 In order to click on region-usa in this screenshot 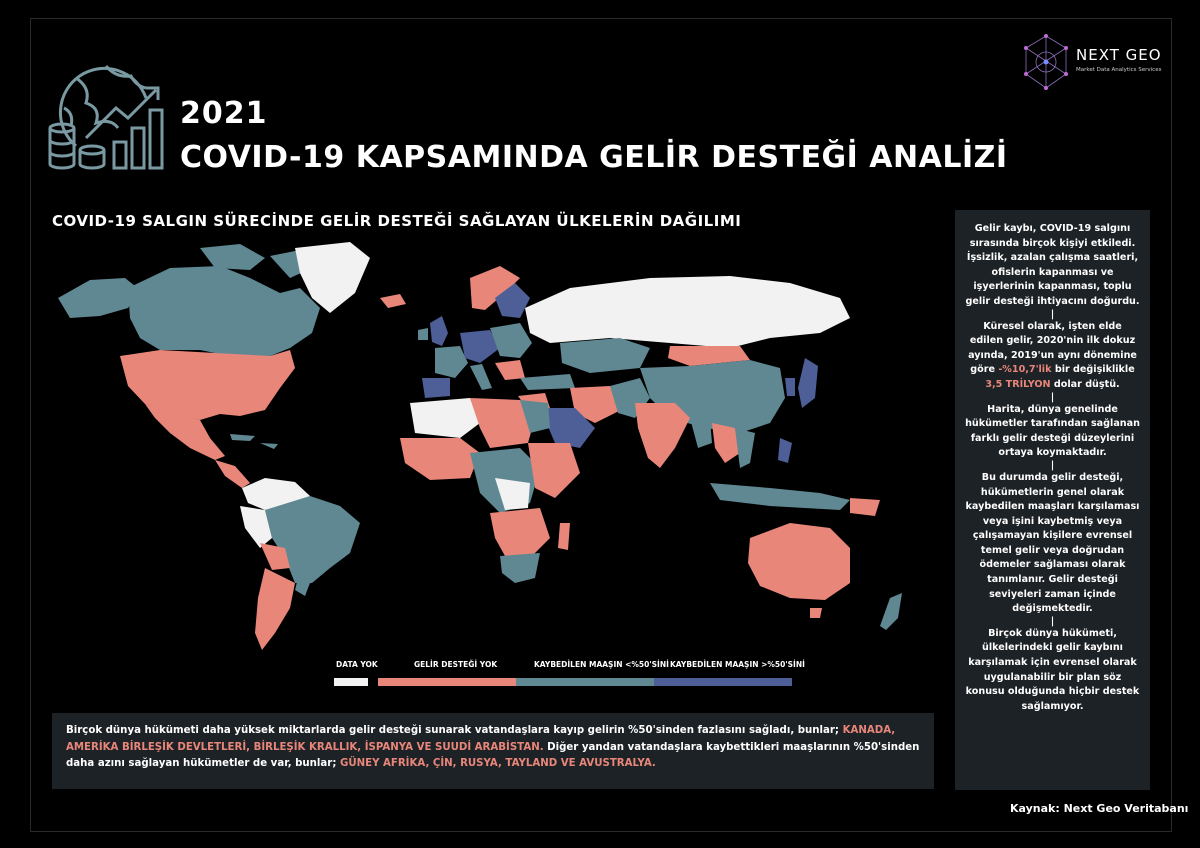, I will do `click(207, 385)`.